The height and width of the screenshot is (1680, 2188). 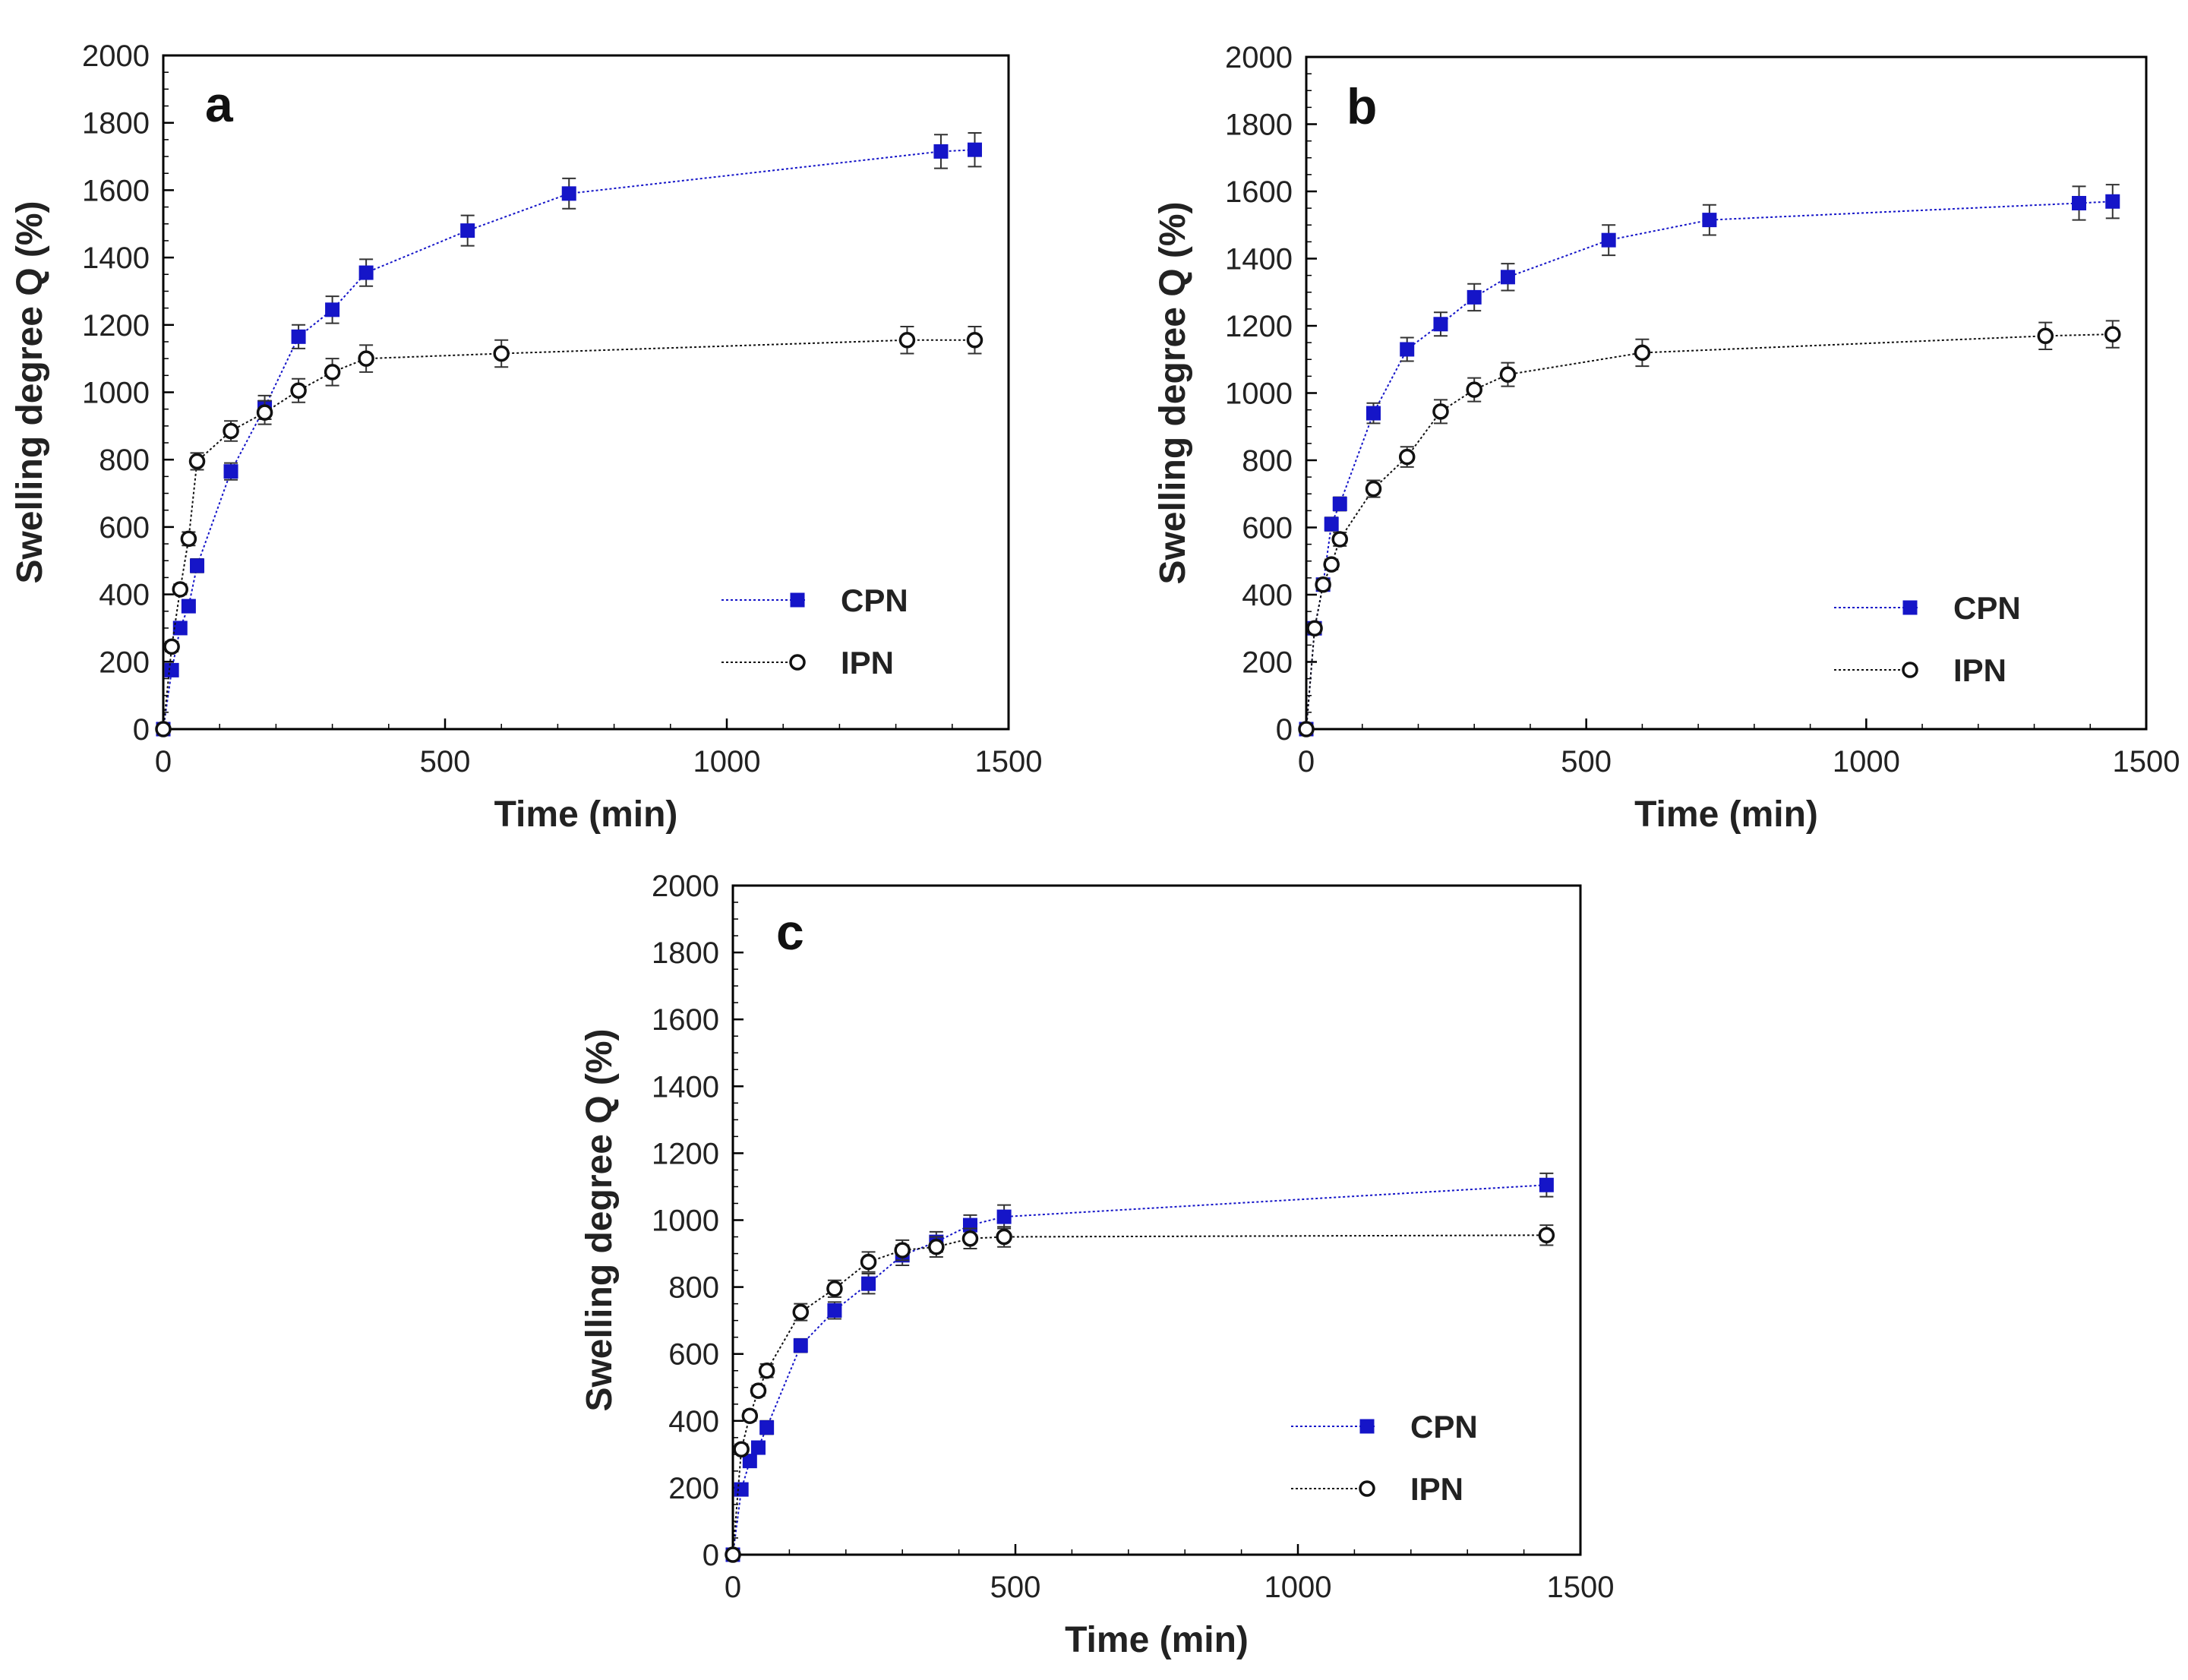 I want to click on x-tick-label: 1500, so click(x=1009, y=761).